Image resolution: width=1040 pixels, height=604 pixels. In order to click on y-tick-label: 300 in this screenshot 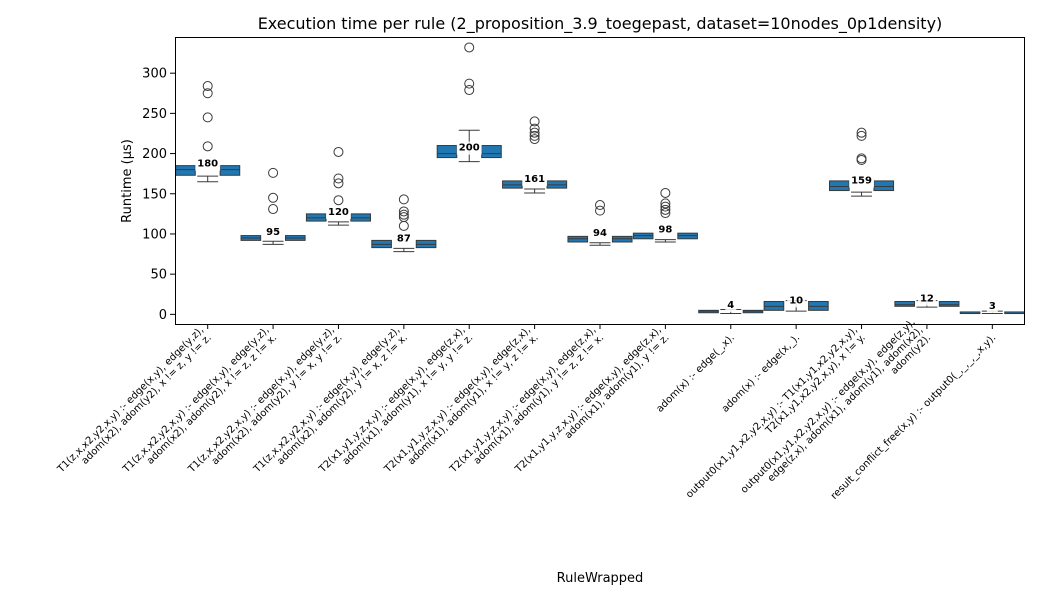, I will do `click(154, 74)`.